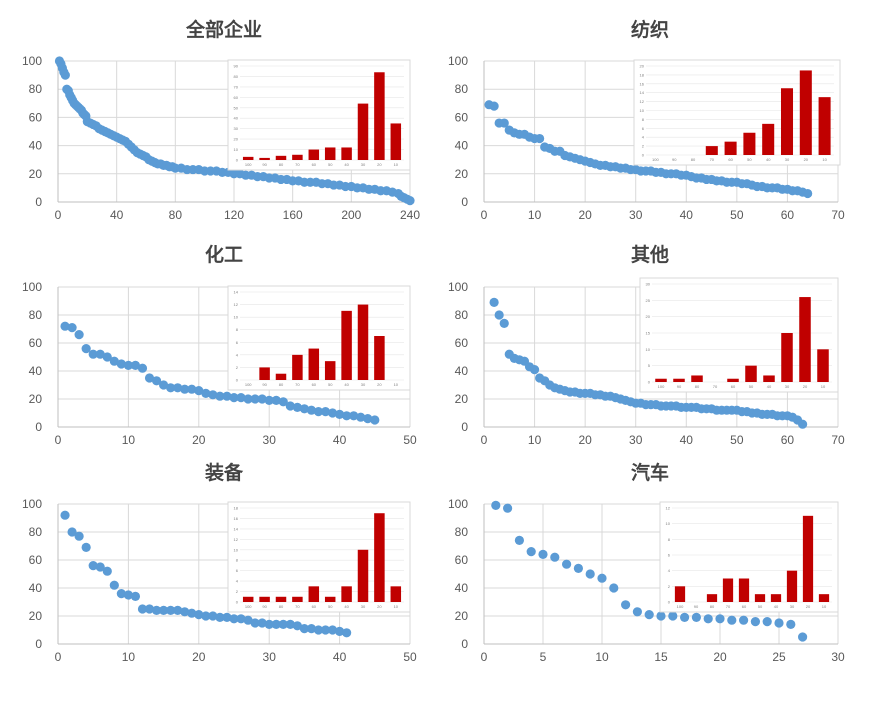  What do you see at coordinates (642, 83) in the screenshot?
I see `inset-y-tick-label: 16` at bounding box center [642, 83].